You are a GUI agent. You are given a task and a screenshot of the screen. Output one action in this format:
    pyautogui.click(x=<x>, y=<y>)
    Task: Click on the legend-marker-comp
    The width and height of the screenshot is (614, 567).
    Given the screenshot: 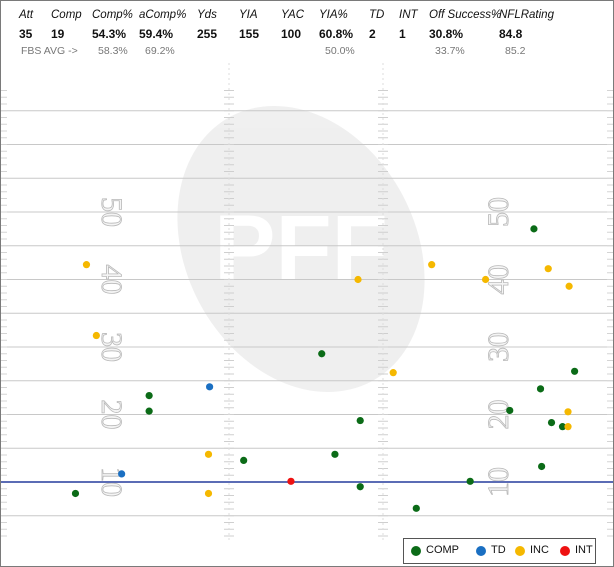 What is the action you would take?
    pyautogui.click(x=416, y=551)
    